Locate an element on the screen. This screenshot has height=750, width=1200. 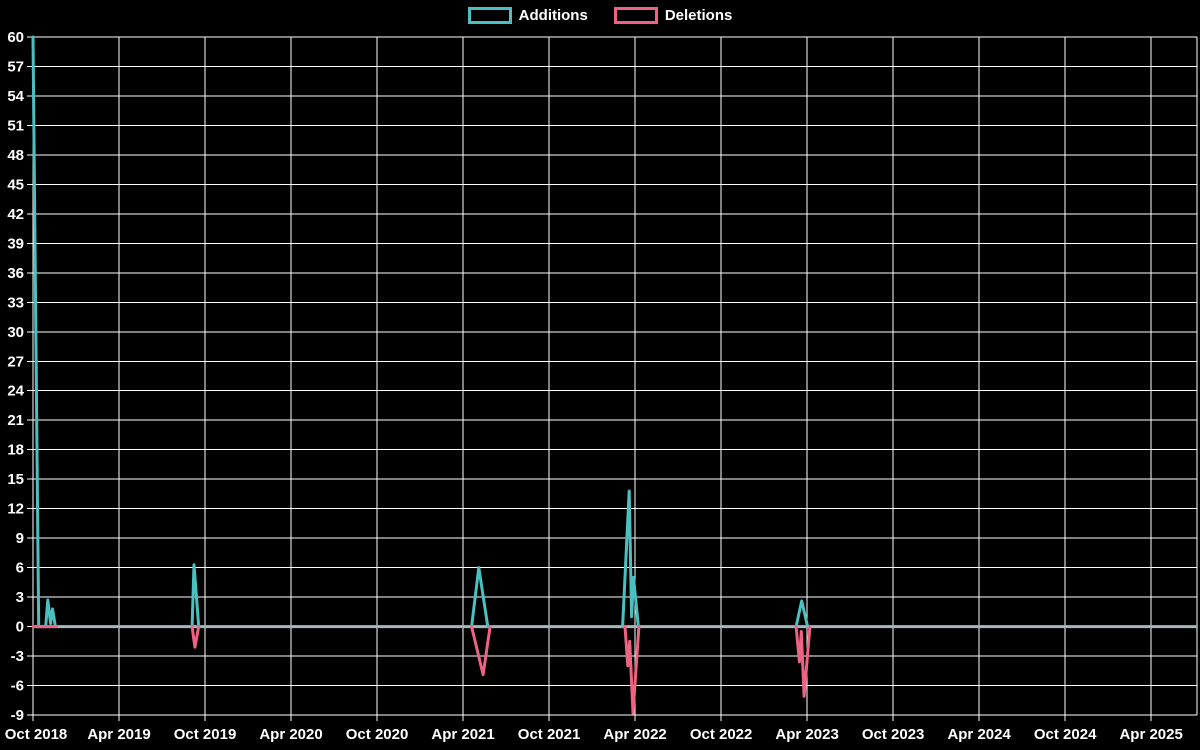
x-tick-label: Apr 2024 is located at coordinates (979, 734).